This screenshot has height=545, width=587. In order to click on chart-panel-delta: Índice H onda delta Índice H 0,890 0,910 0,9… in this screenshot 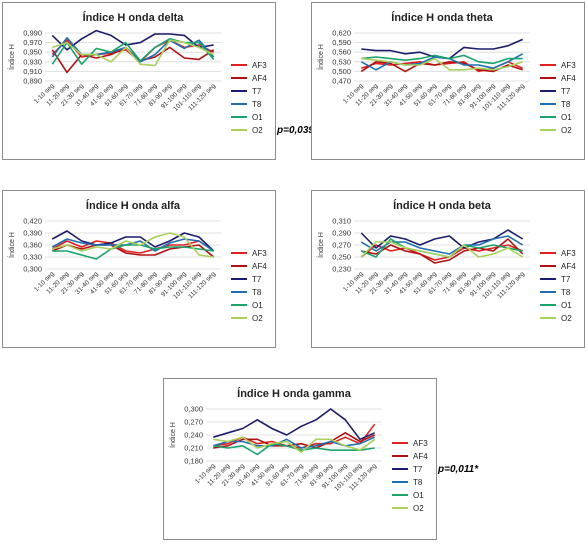, I will do `click(139, 81)`.